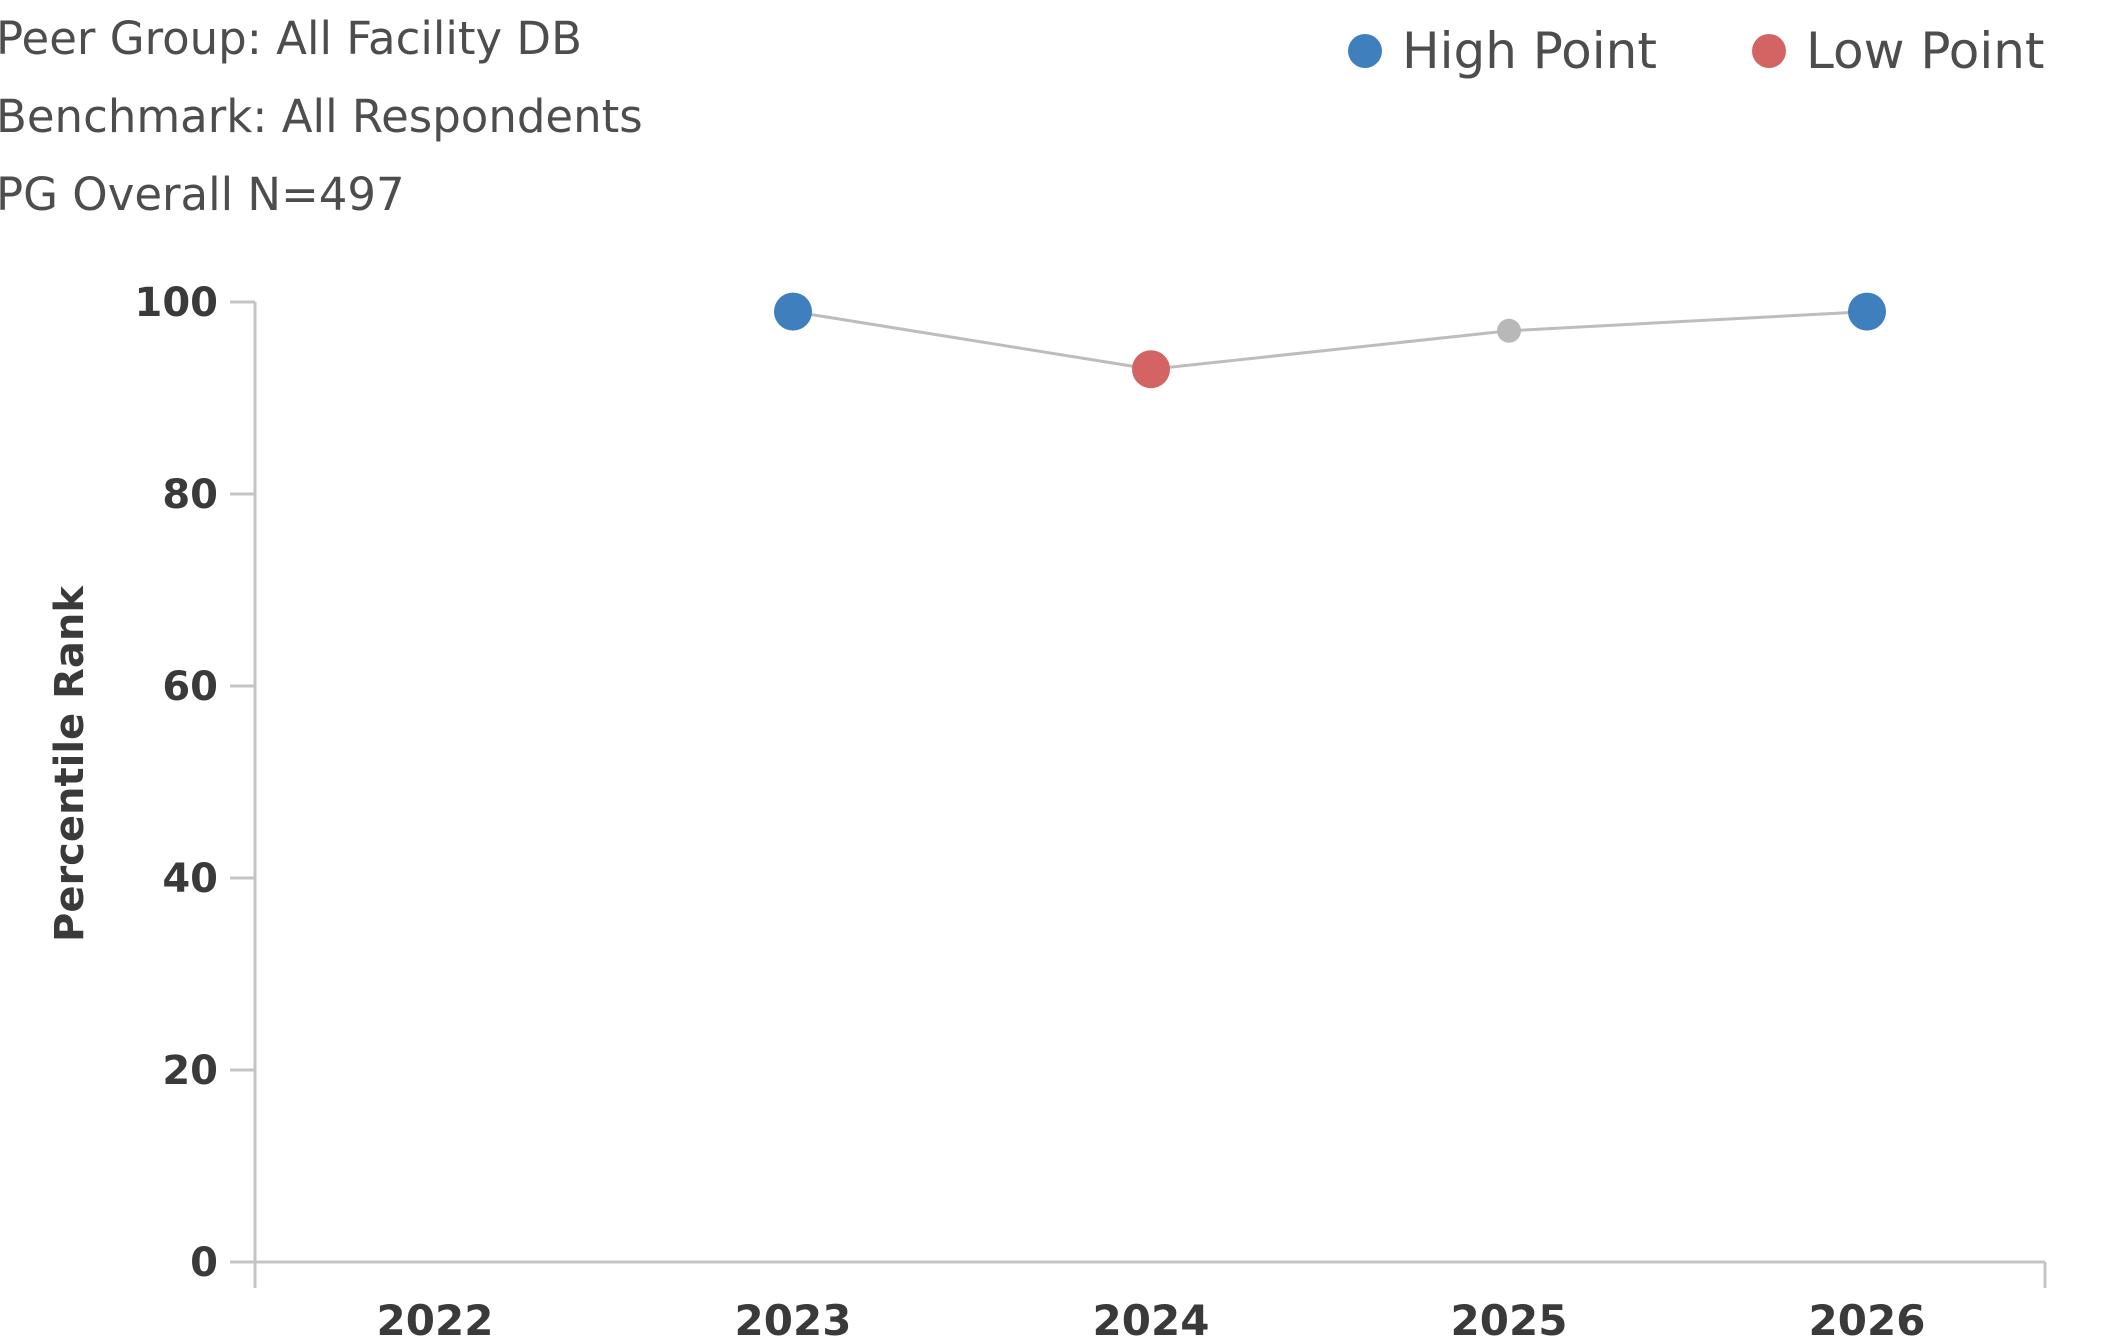  I want to click on x-tick-label-2022: 2022, so click(435, 1319).